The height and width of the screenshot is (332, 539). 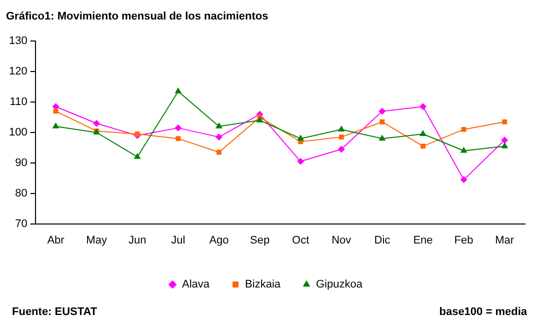 I want to click on x-tick-label: Jun, so click(x=137, y=240).